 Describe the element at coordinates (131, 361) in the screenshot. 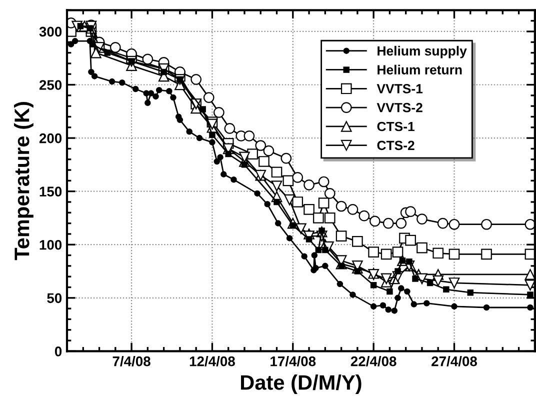

I see `x-tick-label: 7/4/08` at that location.